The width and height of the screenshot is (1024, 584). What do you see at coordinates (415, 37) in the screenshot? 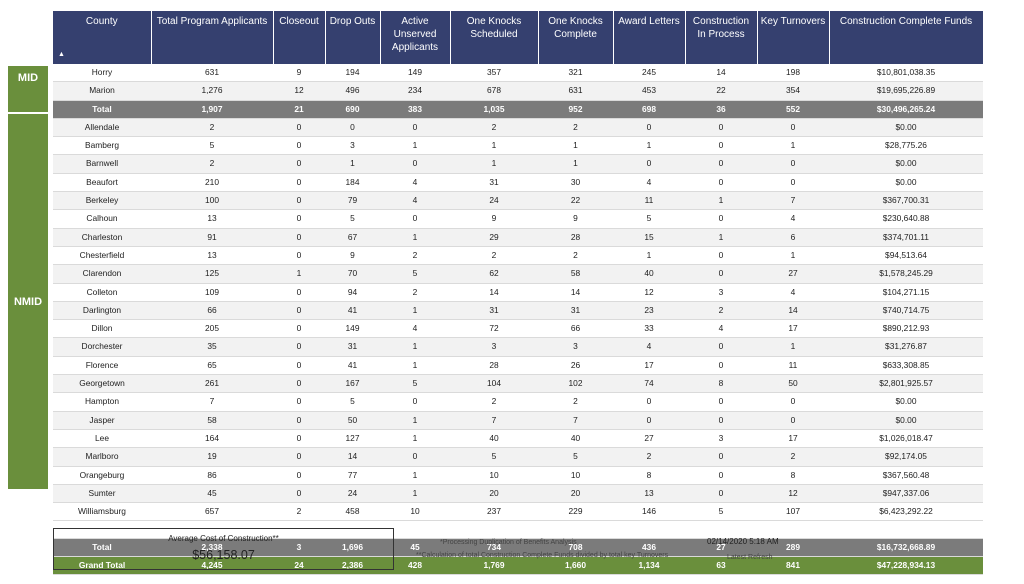
I see `column-header-4: Active Unserved Applicants` at bounding box center [415, 37].